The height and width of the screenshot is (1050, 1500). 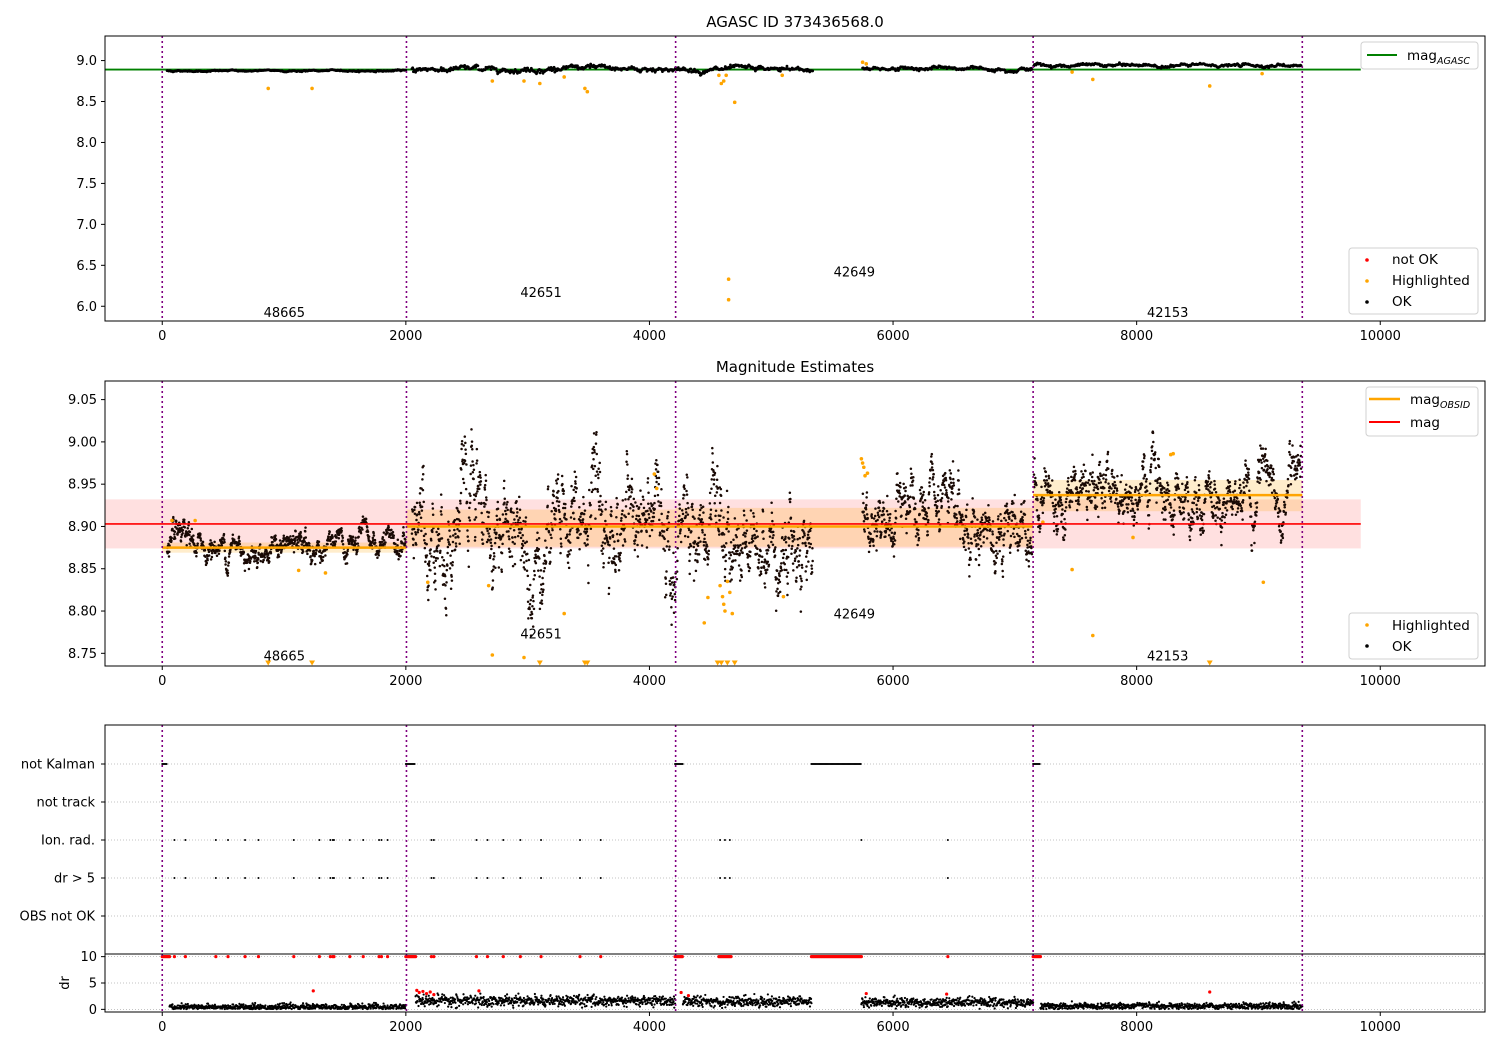 I want to click on x-tick-label: 8000, so click(x=1136, y=336).